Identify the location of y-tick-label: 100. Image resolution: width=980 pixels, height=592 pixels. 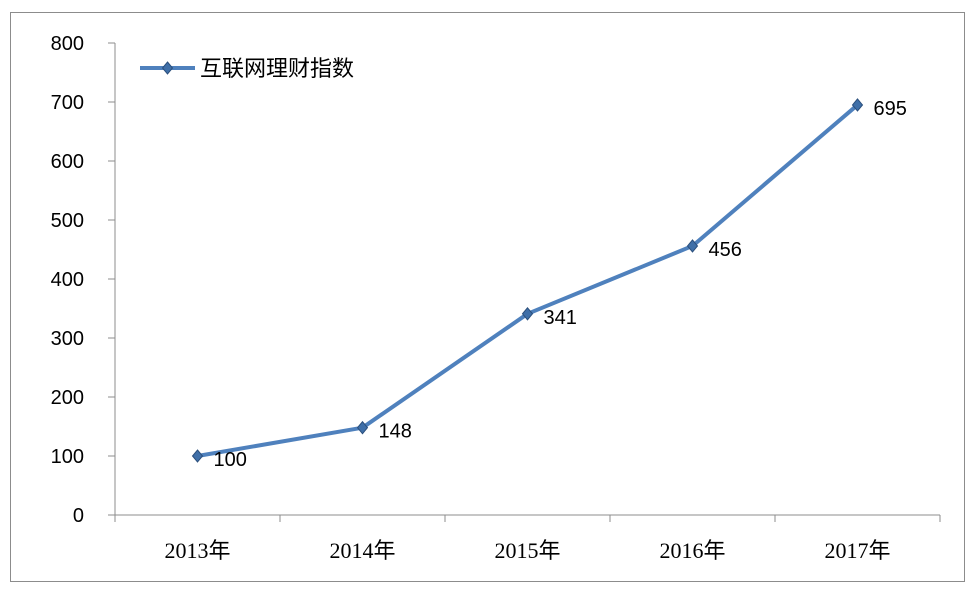
(67, 457).